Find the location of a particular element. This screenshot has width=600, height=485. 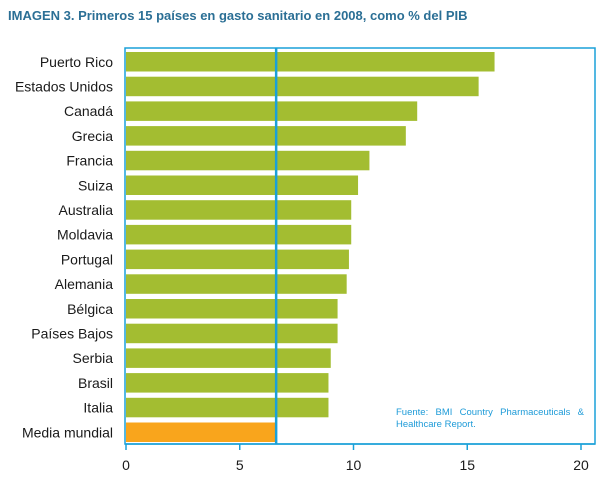

x-tick-label: 15 is located at coordinates (467, 465).